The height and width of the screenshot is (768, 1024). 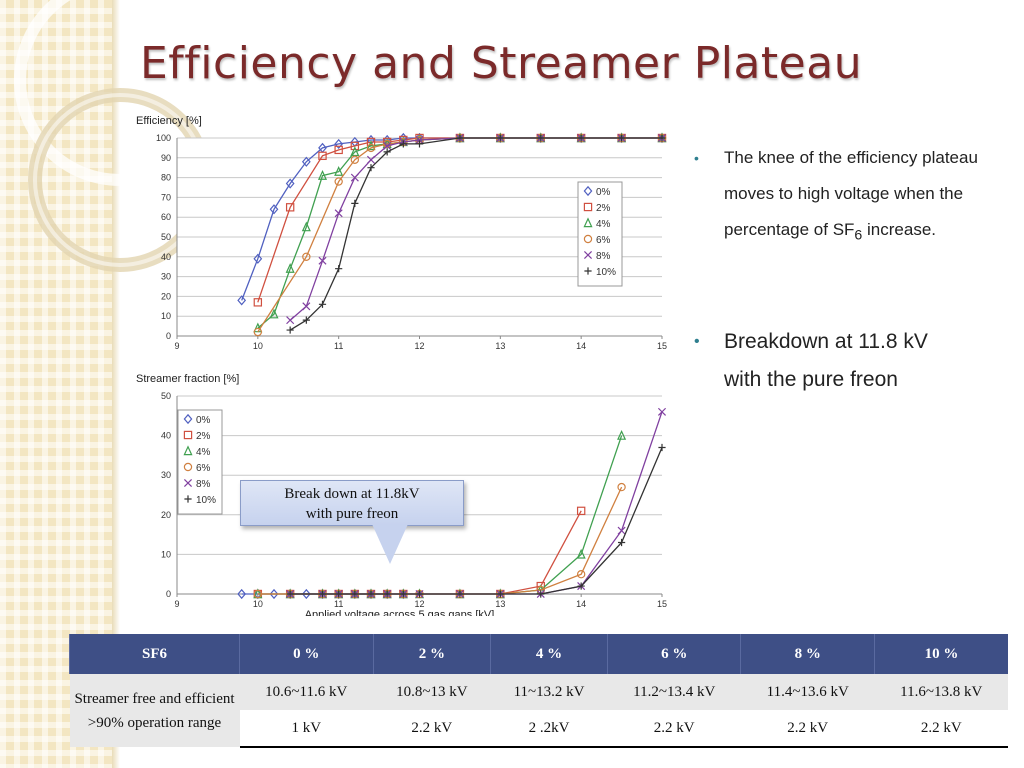 I want to click on legend-label: 10%, so click(x=606, y=272).